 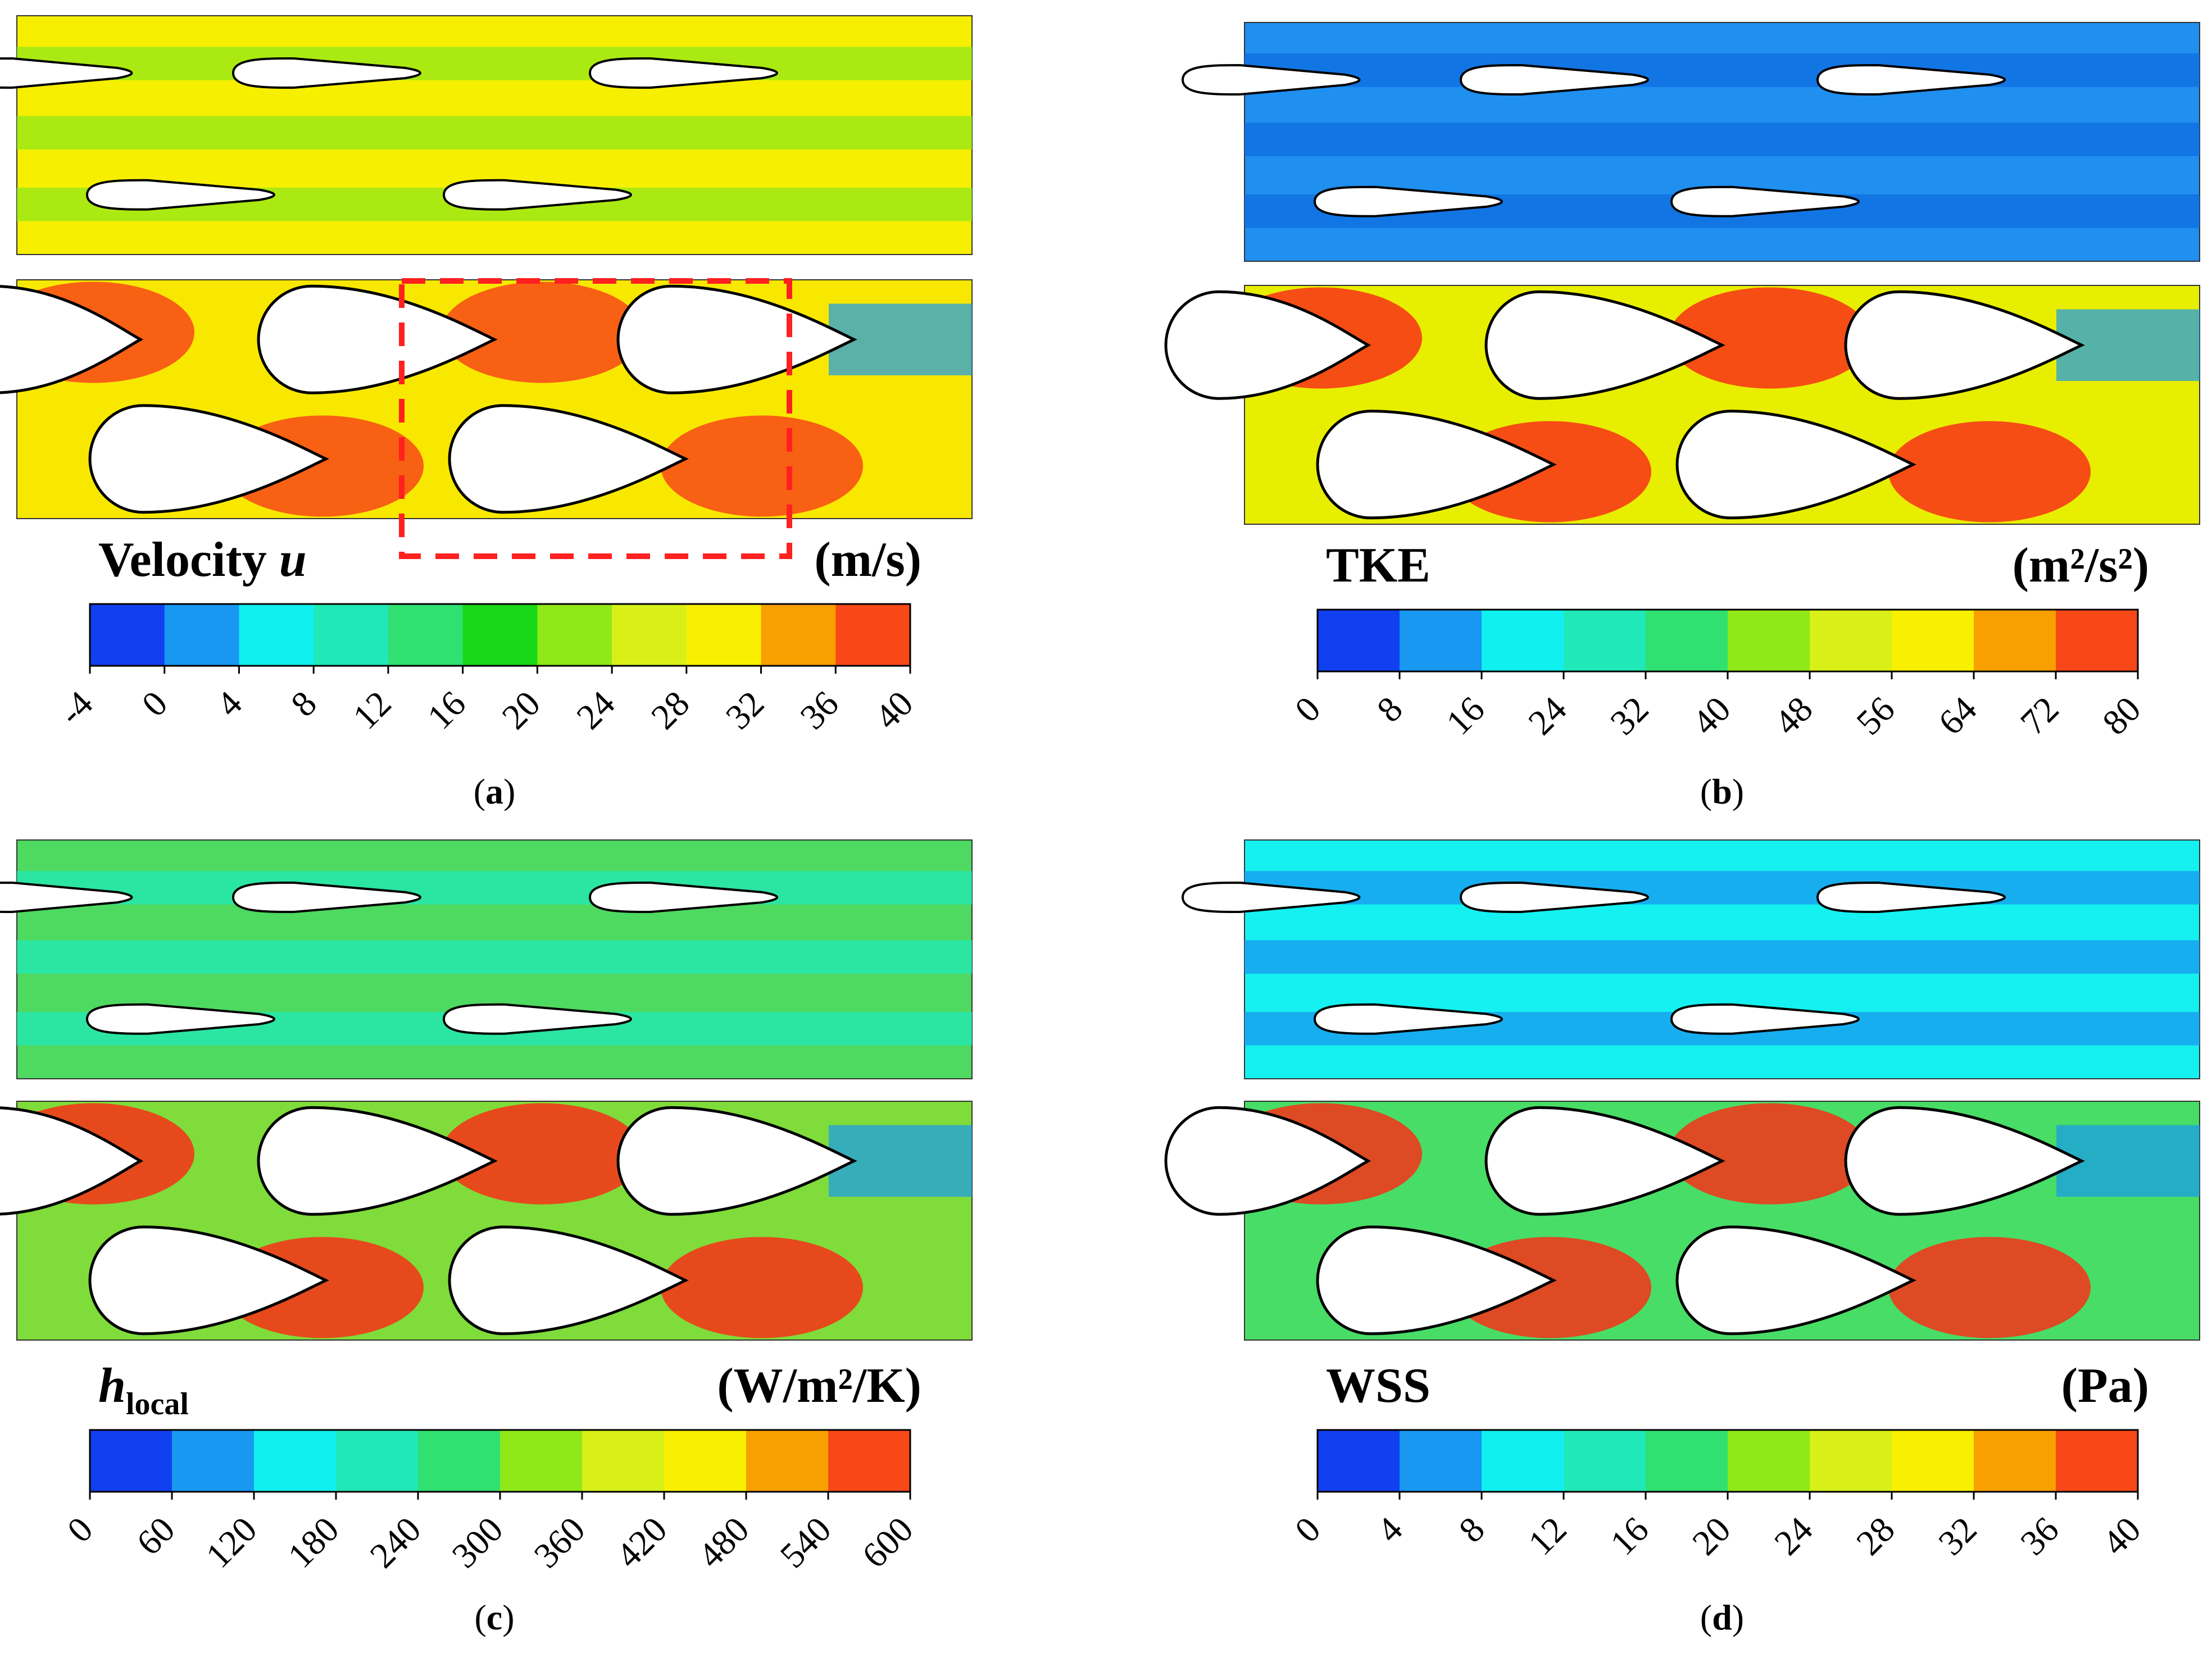 What do you see at coordinates (495, 791) in the screenshot?
I see `panel-caption: (a)` at bounding box center [495, 791].